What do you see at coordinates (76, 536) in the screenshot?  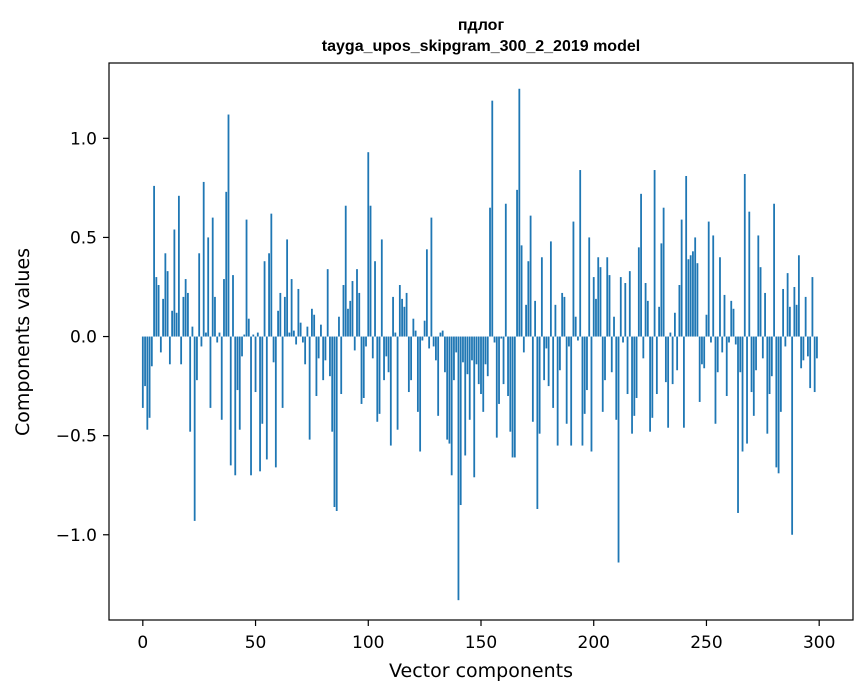 I see `y-tick-label: −1.0` at bounding box center [76, 536].